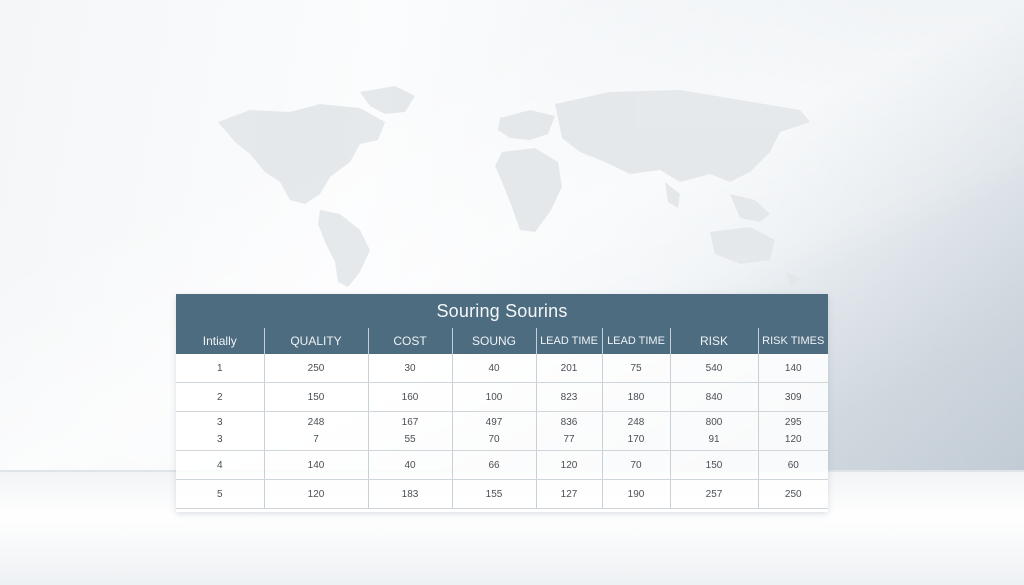 The image size is (1024, 585). Describe the element at coordinates (635, 465) in the screenshot. I see `table-cell: 70` at that location.